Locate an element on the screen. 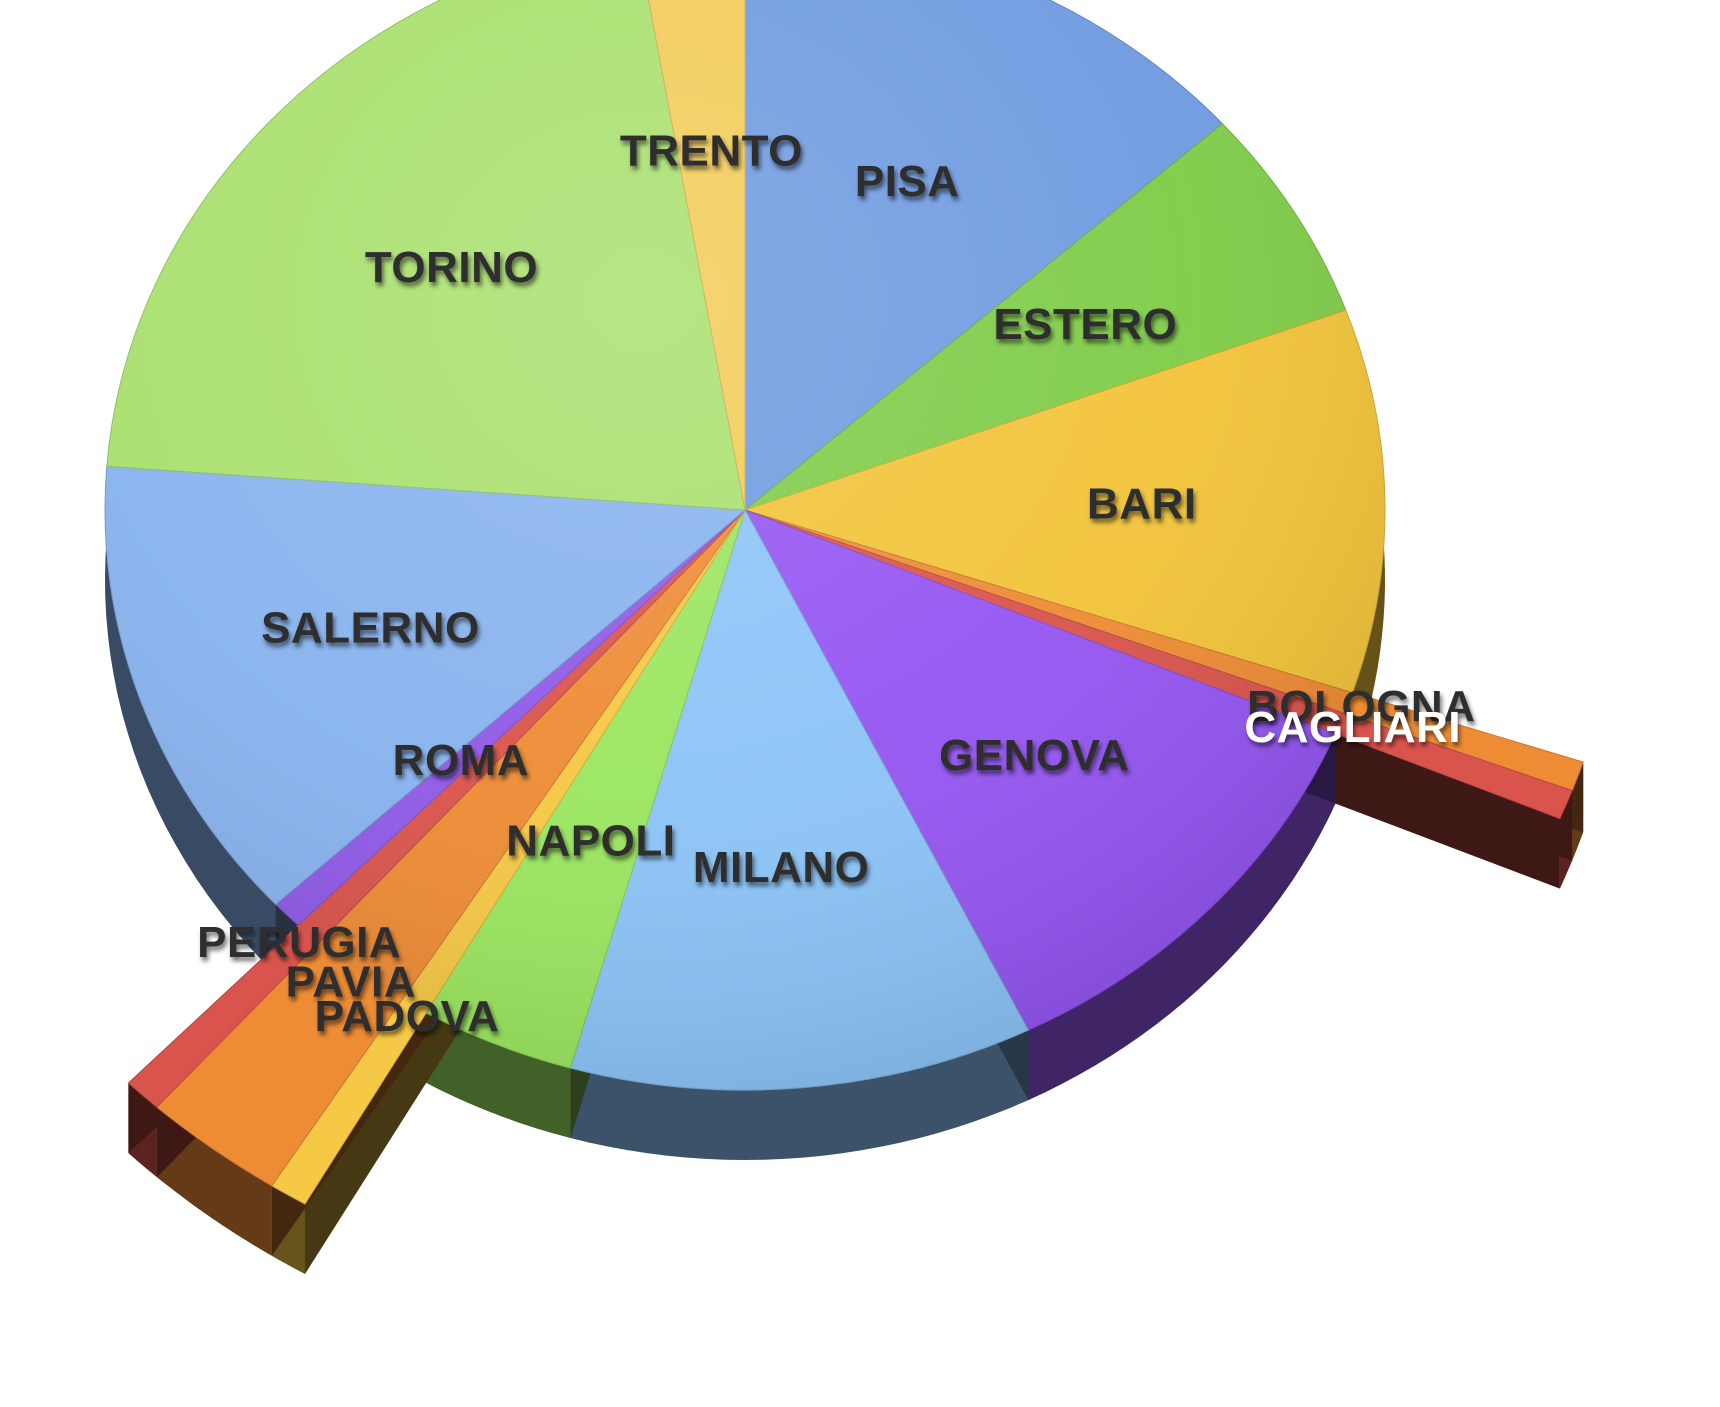 The width and height of the screenshot is (1720, 1407). slice-label-bari: BARI is located at coordinates (1142, 503).